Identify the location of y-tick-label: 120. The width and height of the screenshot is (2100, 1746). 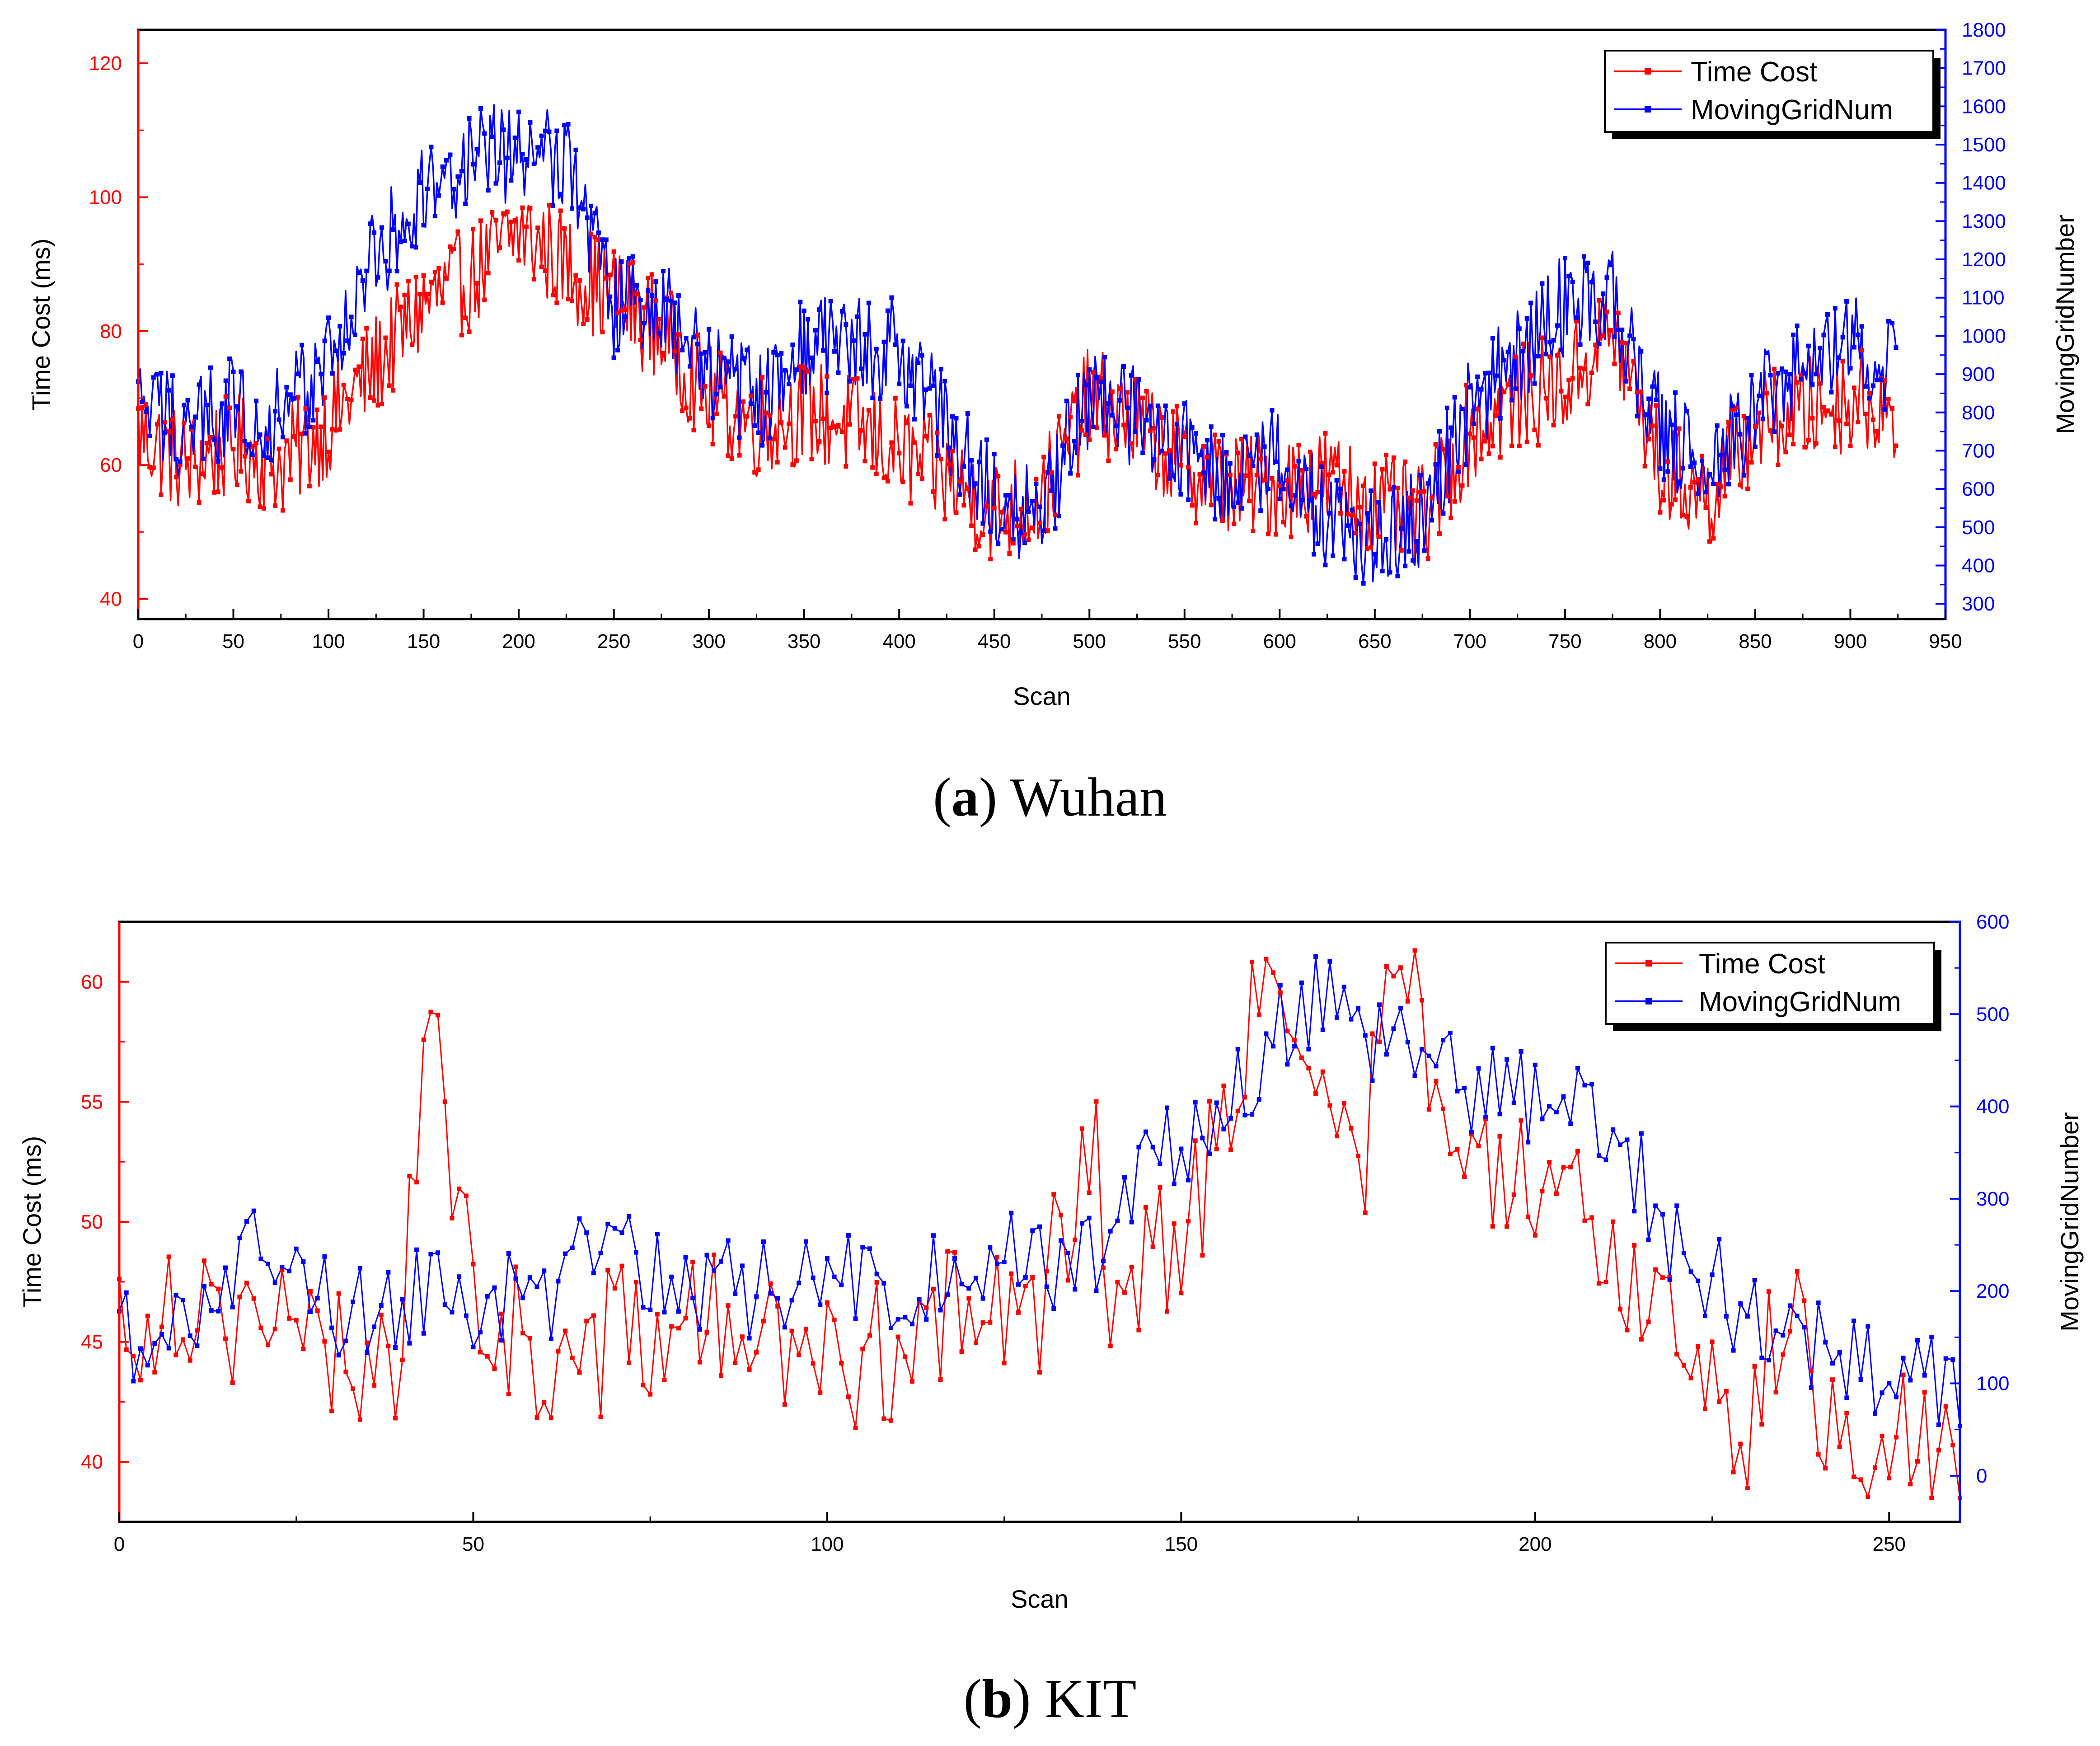
(105, 64).